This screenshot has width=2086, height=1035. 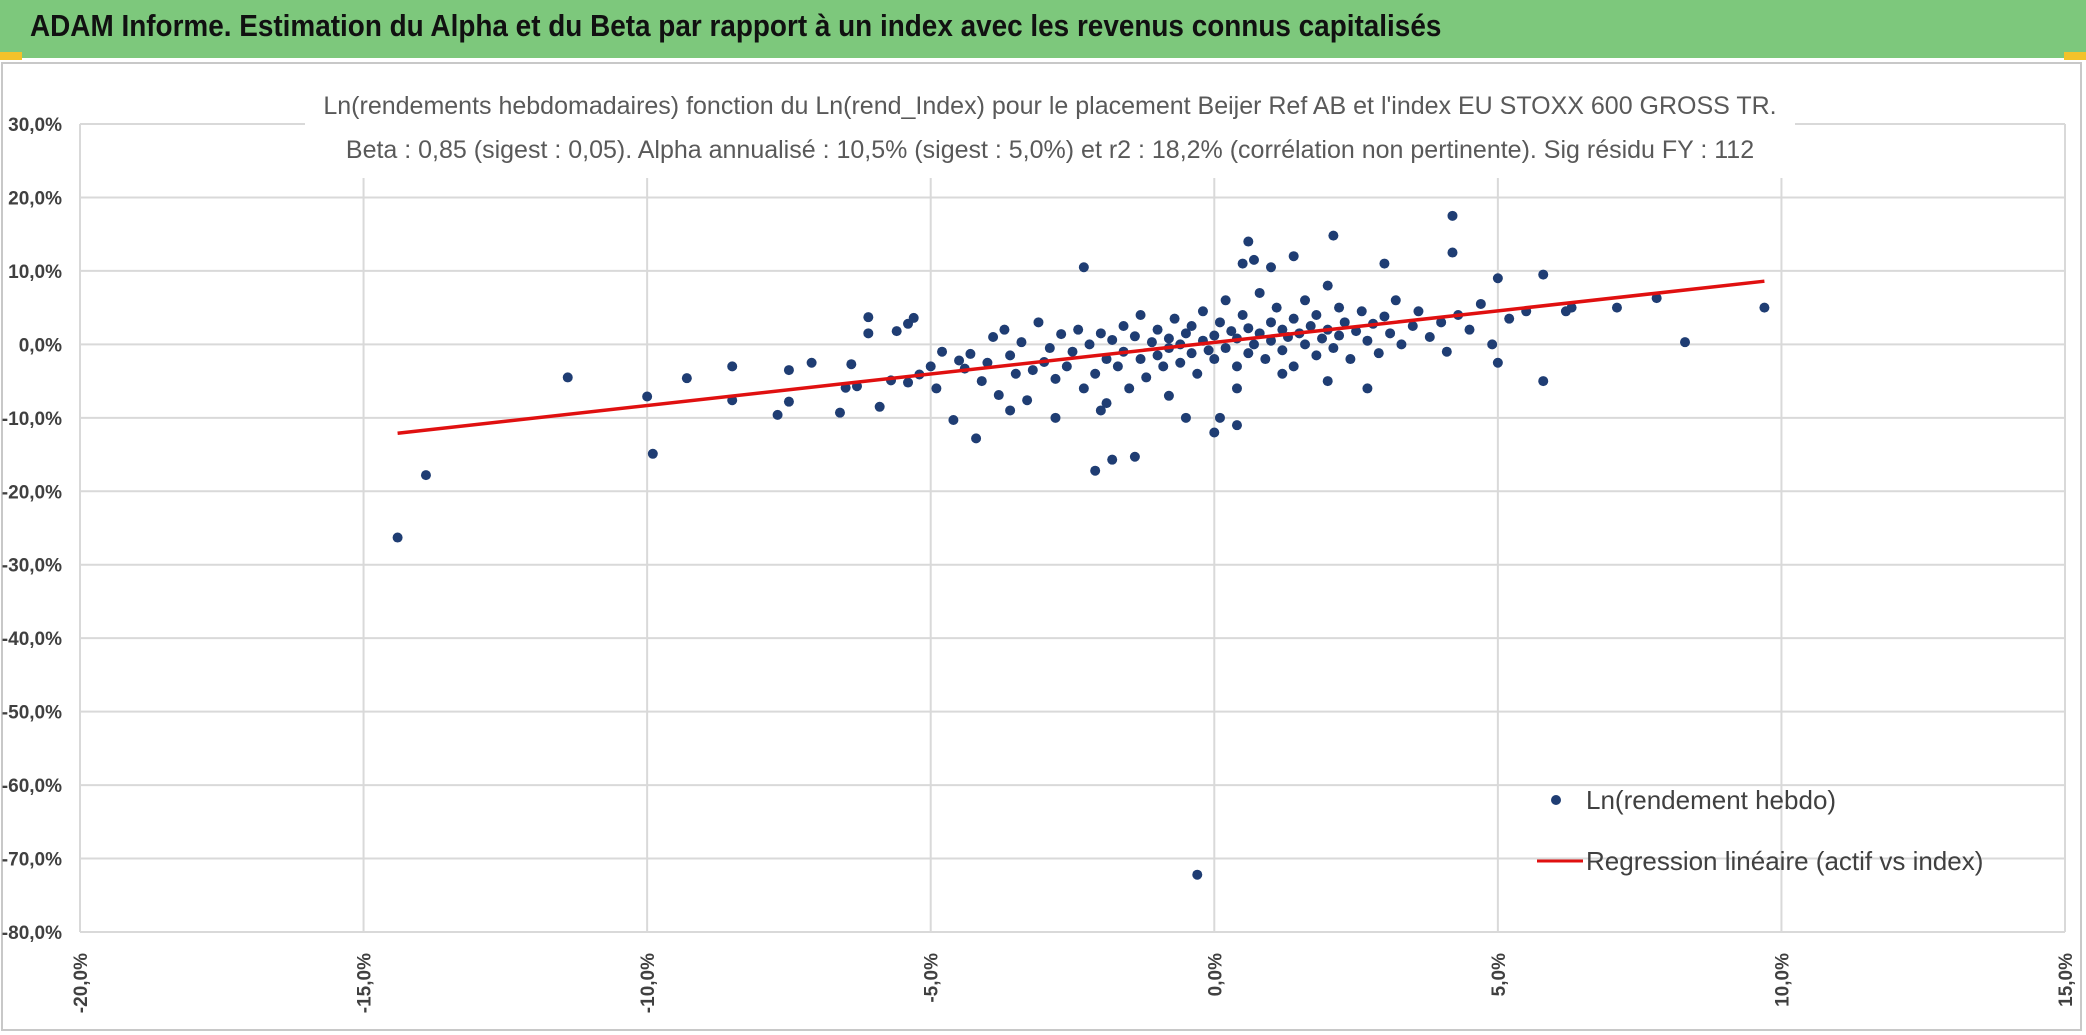 What do you see at coordinates (32, 639) in the screenshot?
I see `y-tick-label: -40,0%` at bounding box center [32, 639].